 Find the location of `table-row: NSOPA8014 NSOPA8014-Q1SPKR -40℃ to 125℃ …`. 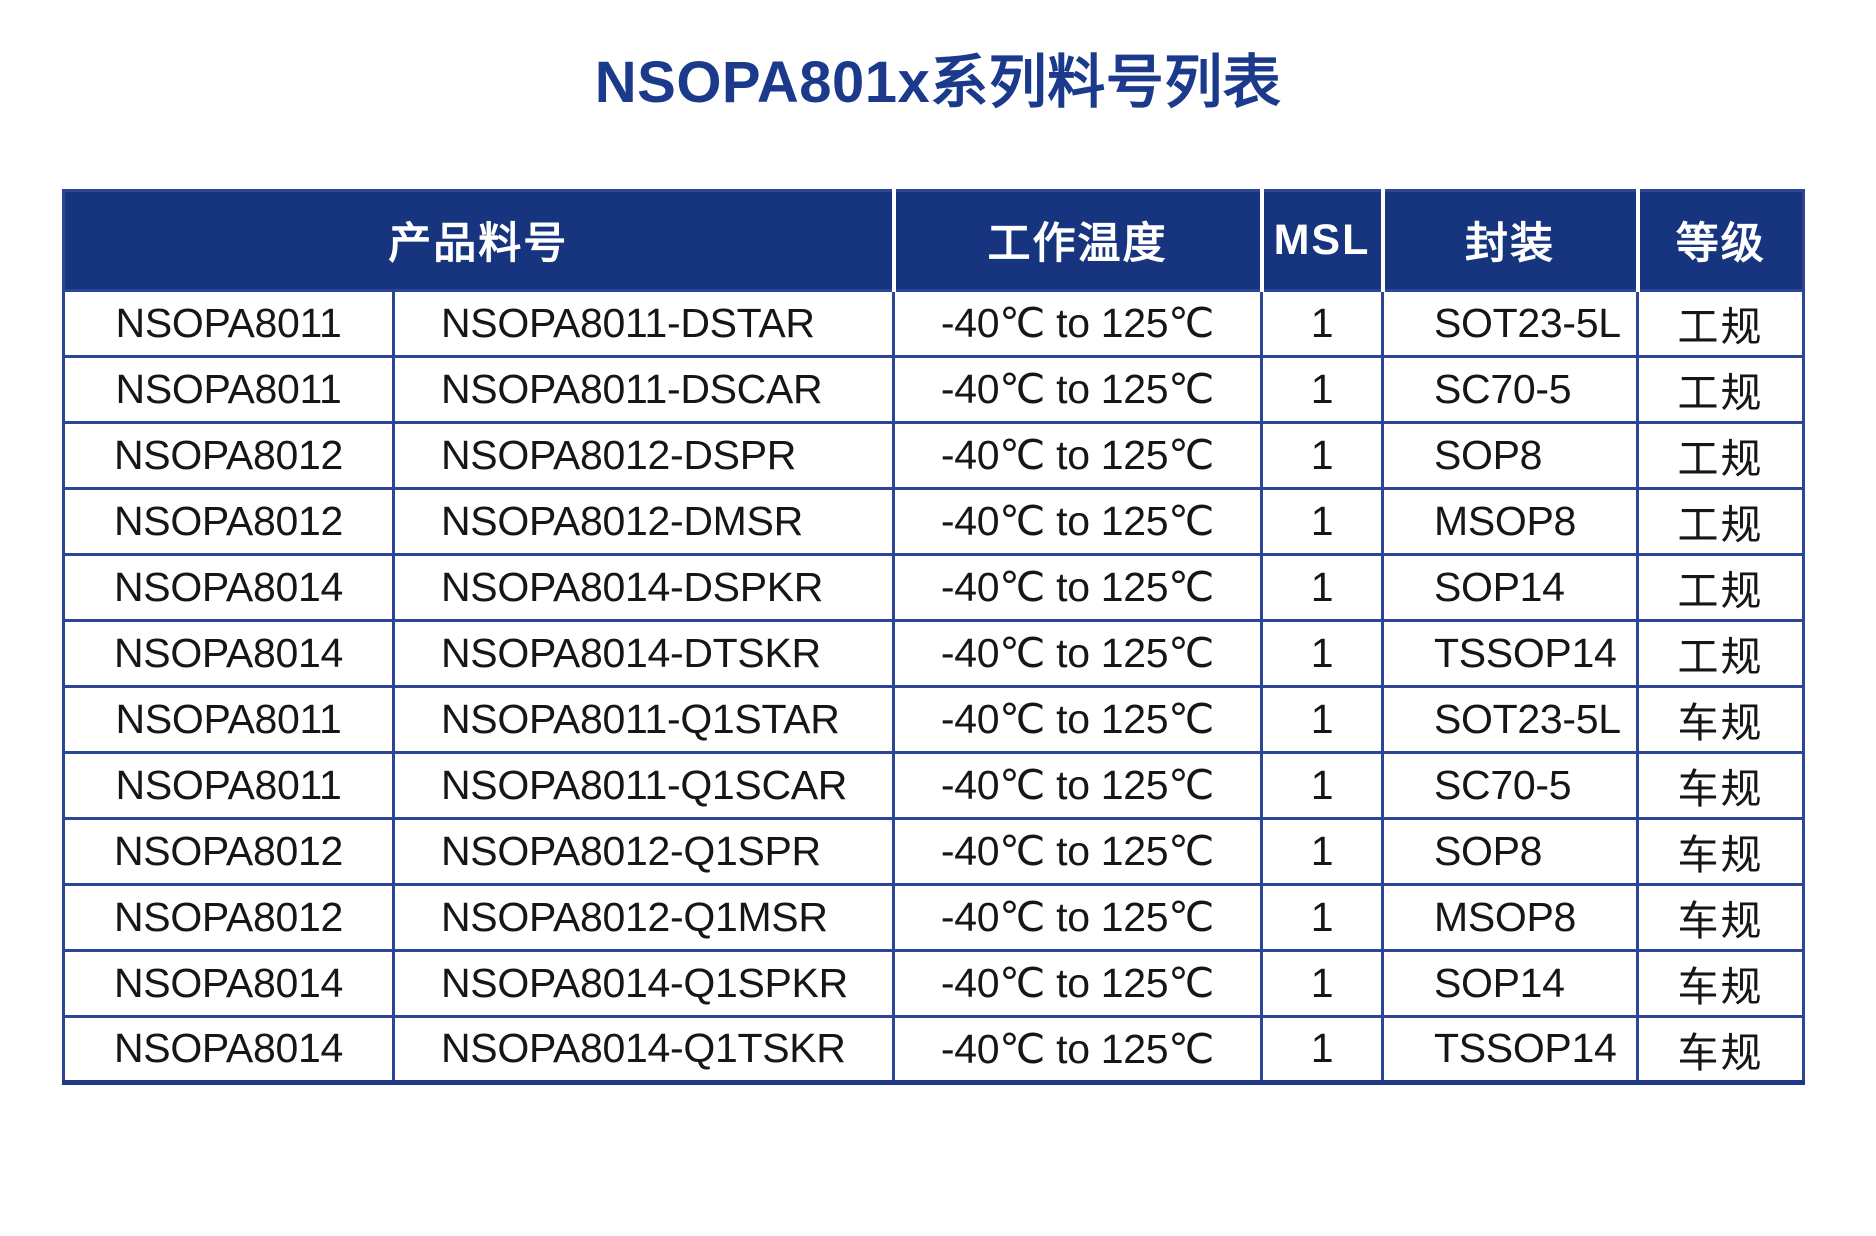

table-row: NSOPA8014 NSOPA8014-Q1SPKR -40℃ to 125℃ … is located at coordinates (933, 983).